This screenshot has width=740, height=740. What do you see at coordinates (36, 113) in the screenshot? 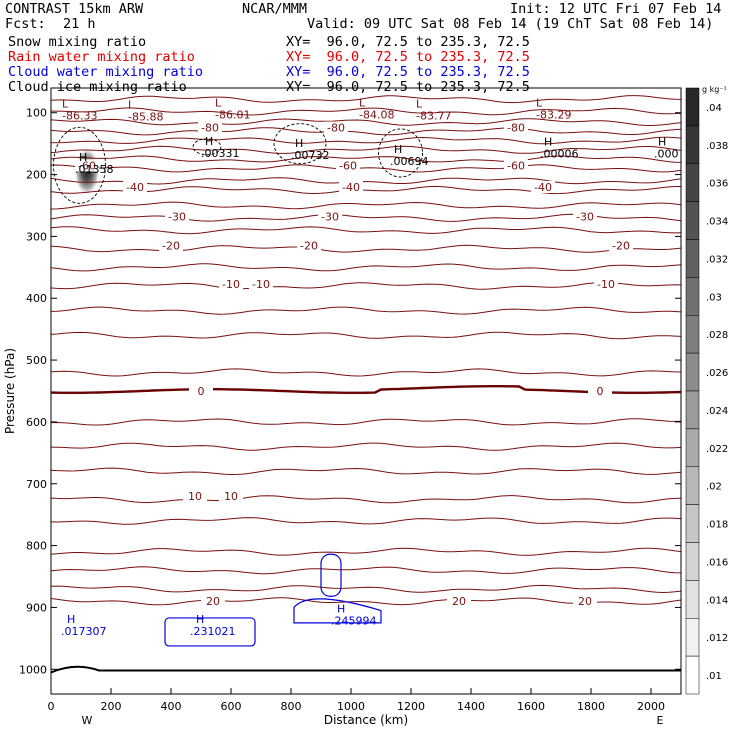
I see `y-tick-label: 100` at bounding box center [36, 113].